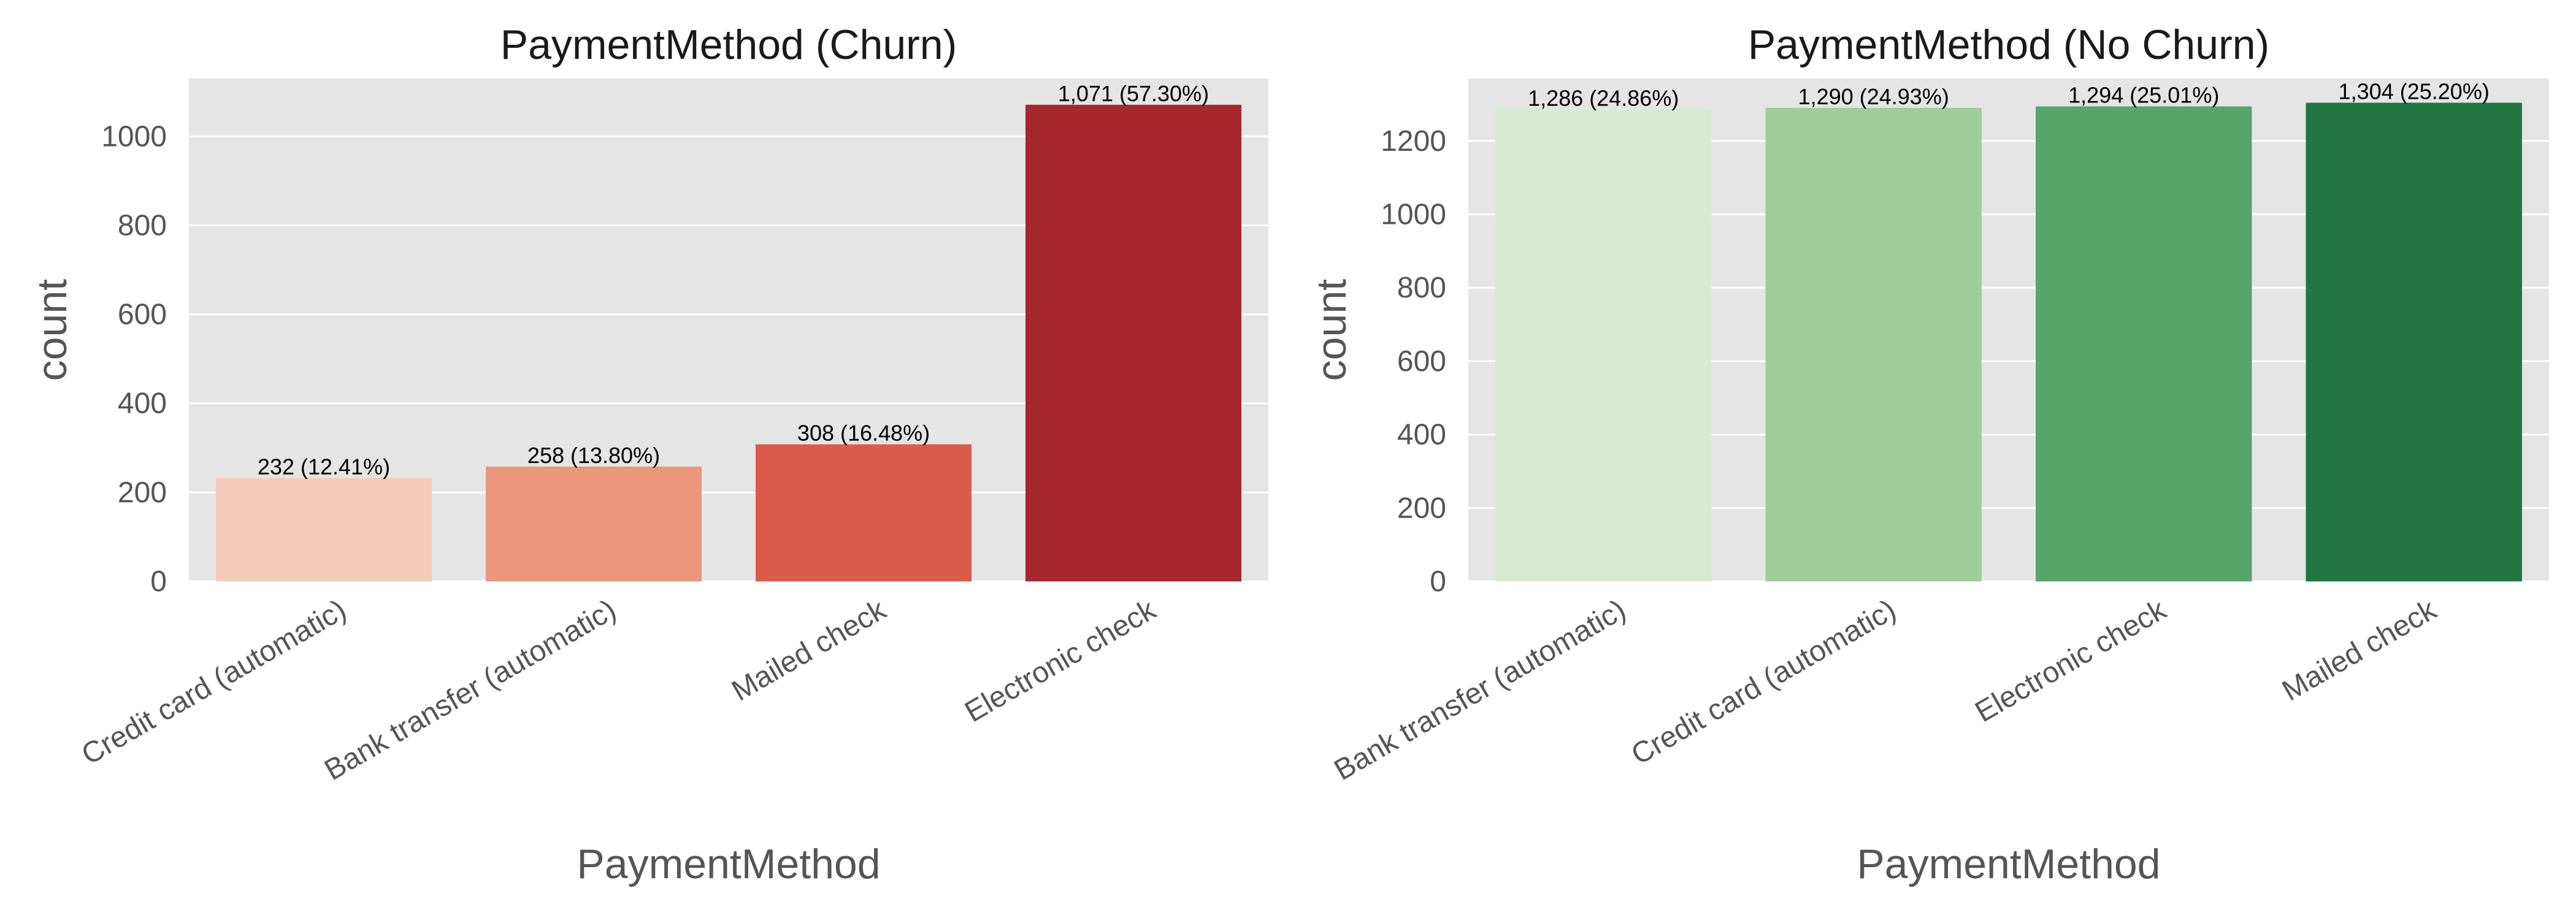 This screenshot has width=2576, height=923. I want to click on data-label: 308 (16.48%), so click(863, 432).